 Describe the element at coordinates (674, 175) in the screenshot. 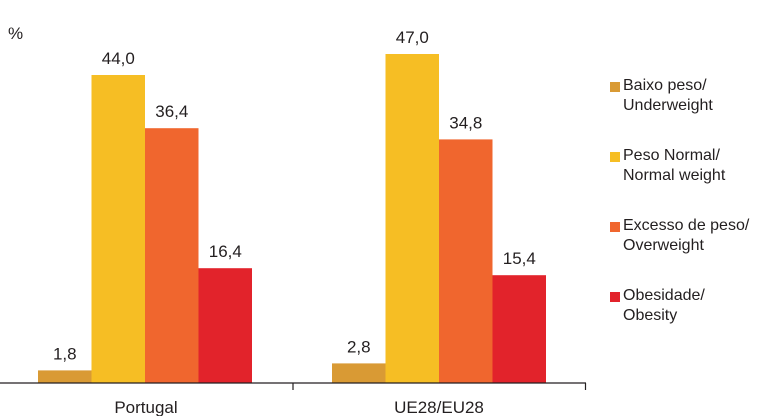

I see `legend-label-normal-weight-line2: Normal weight` at that location.